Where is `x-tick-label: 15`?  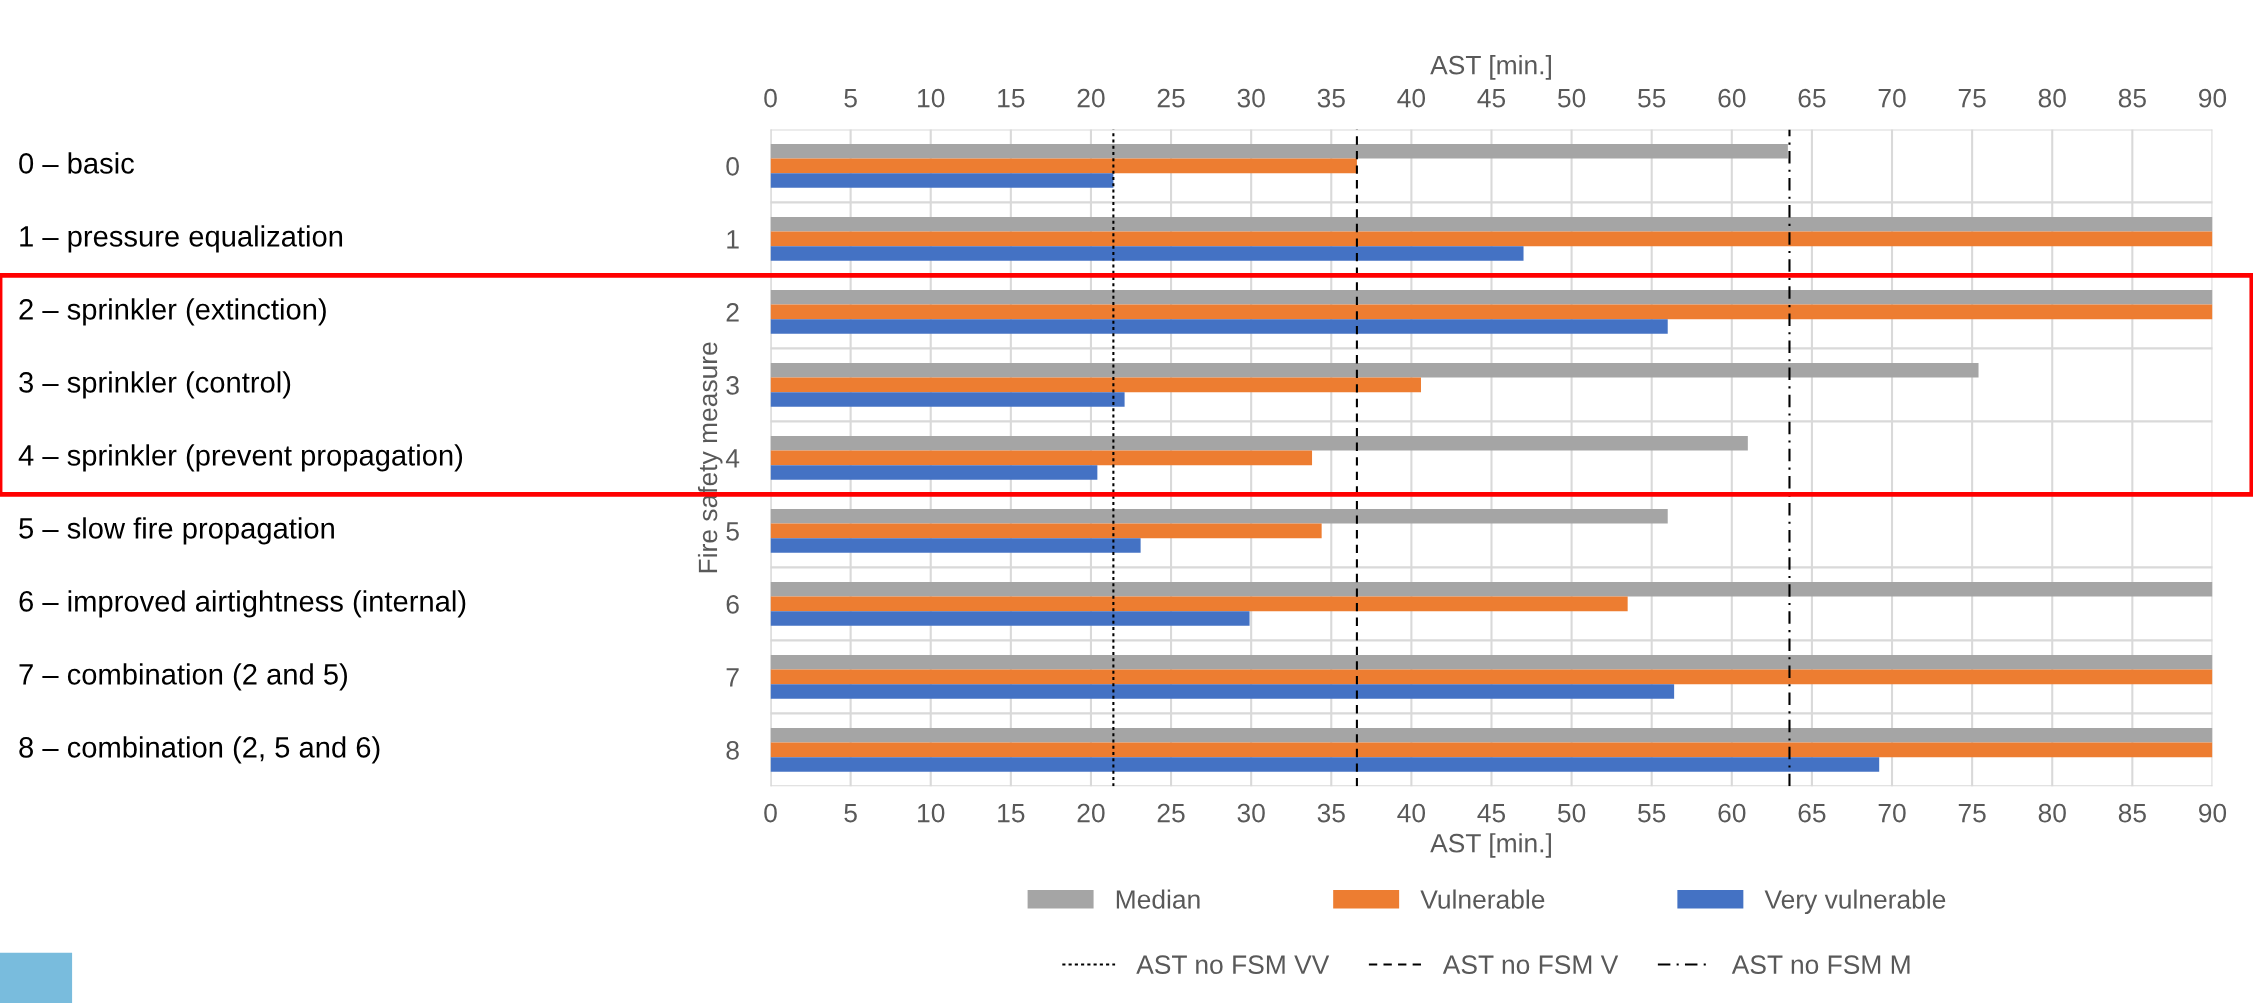 x-tick-label: 15 is located at coordinates (1011, 813).